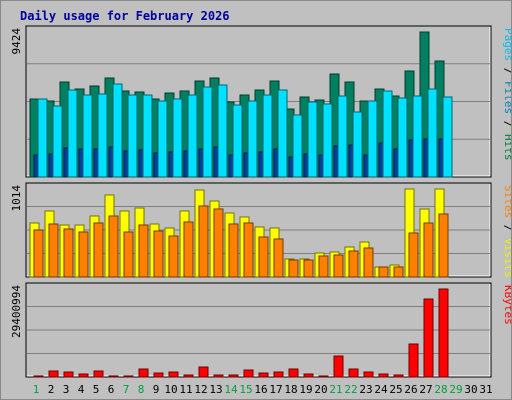  I want to click on side-label-part: Hits, so click(506, 147).